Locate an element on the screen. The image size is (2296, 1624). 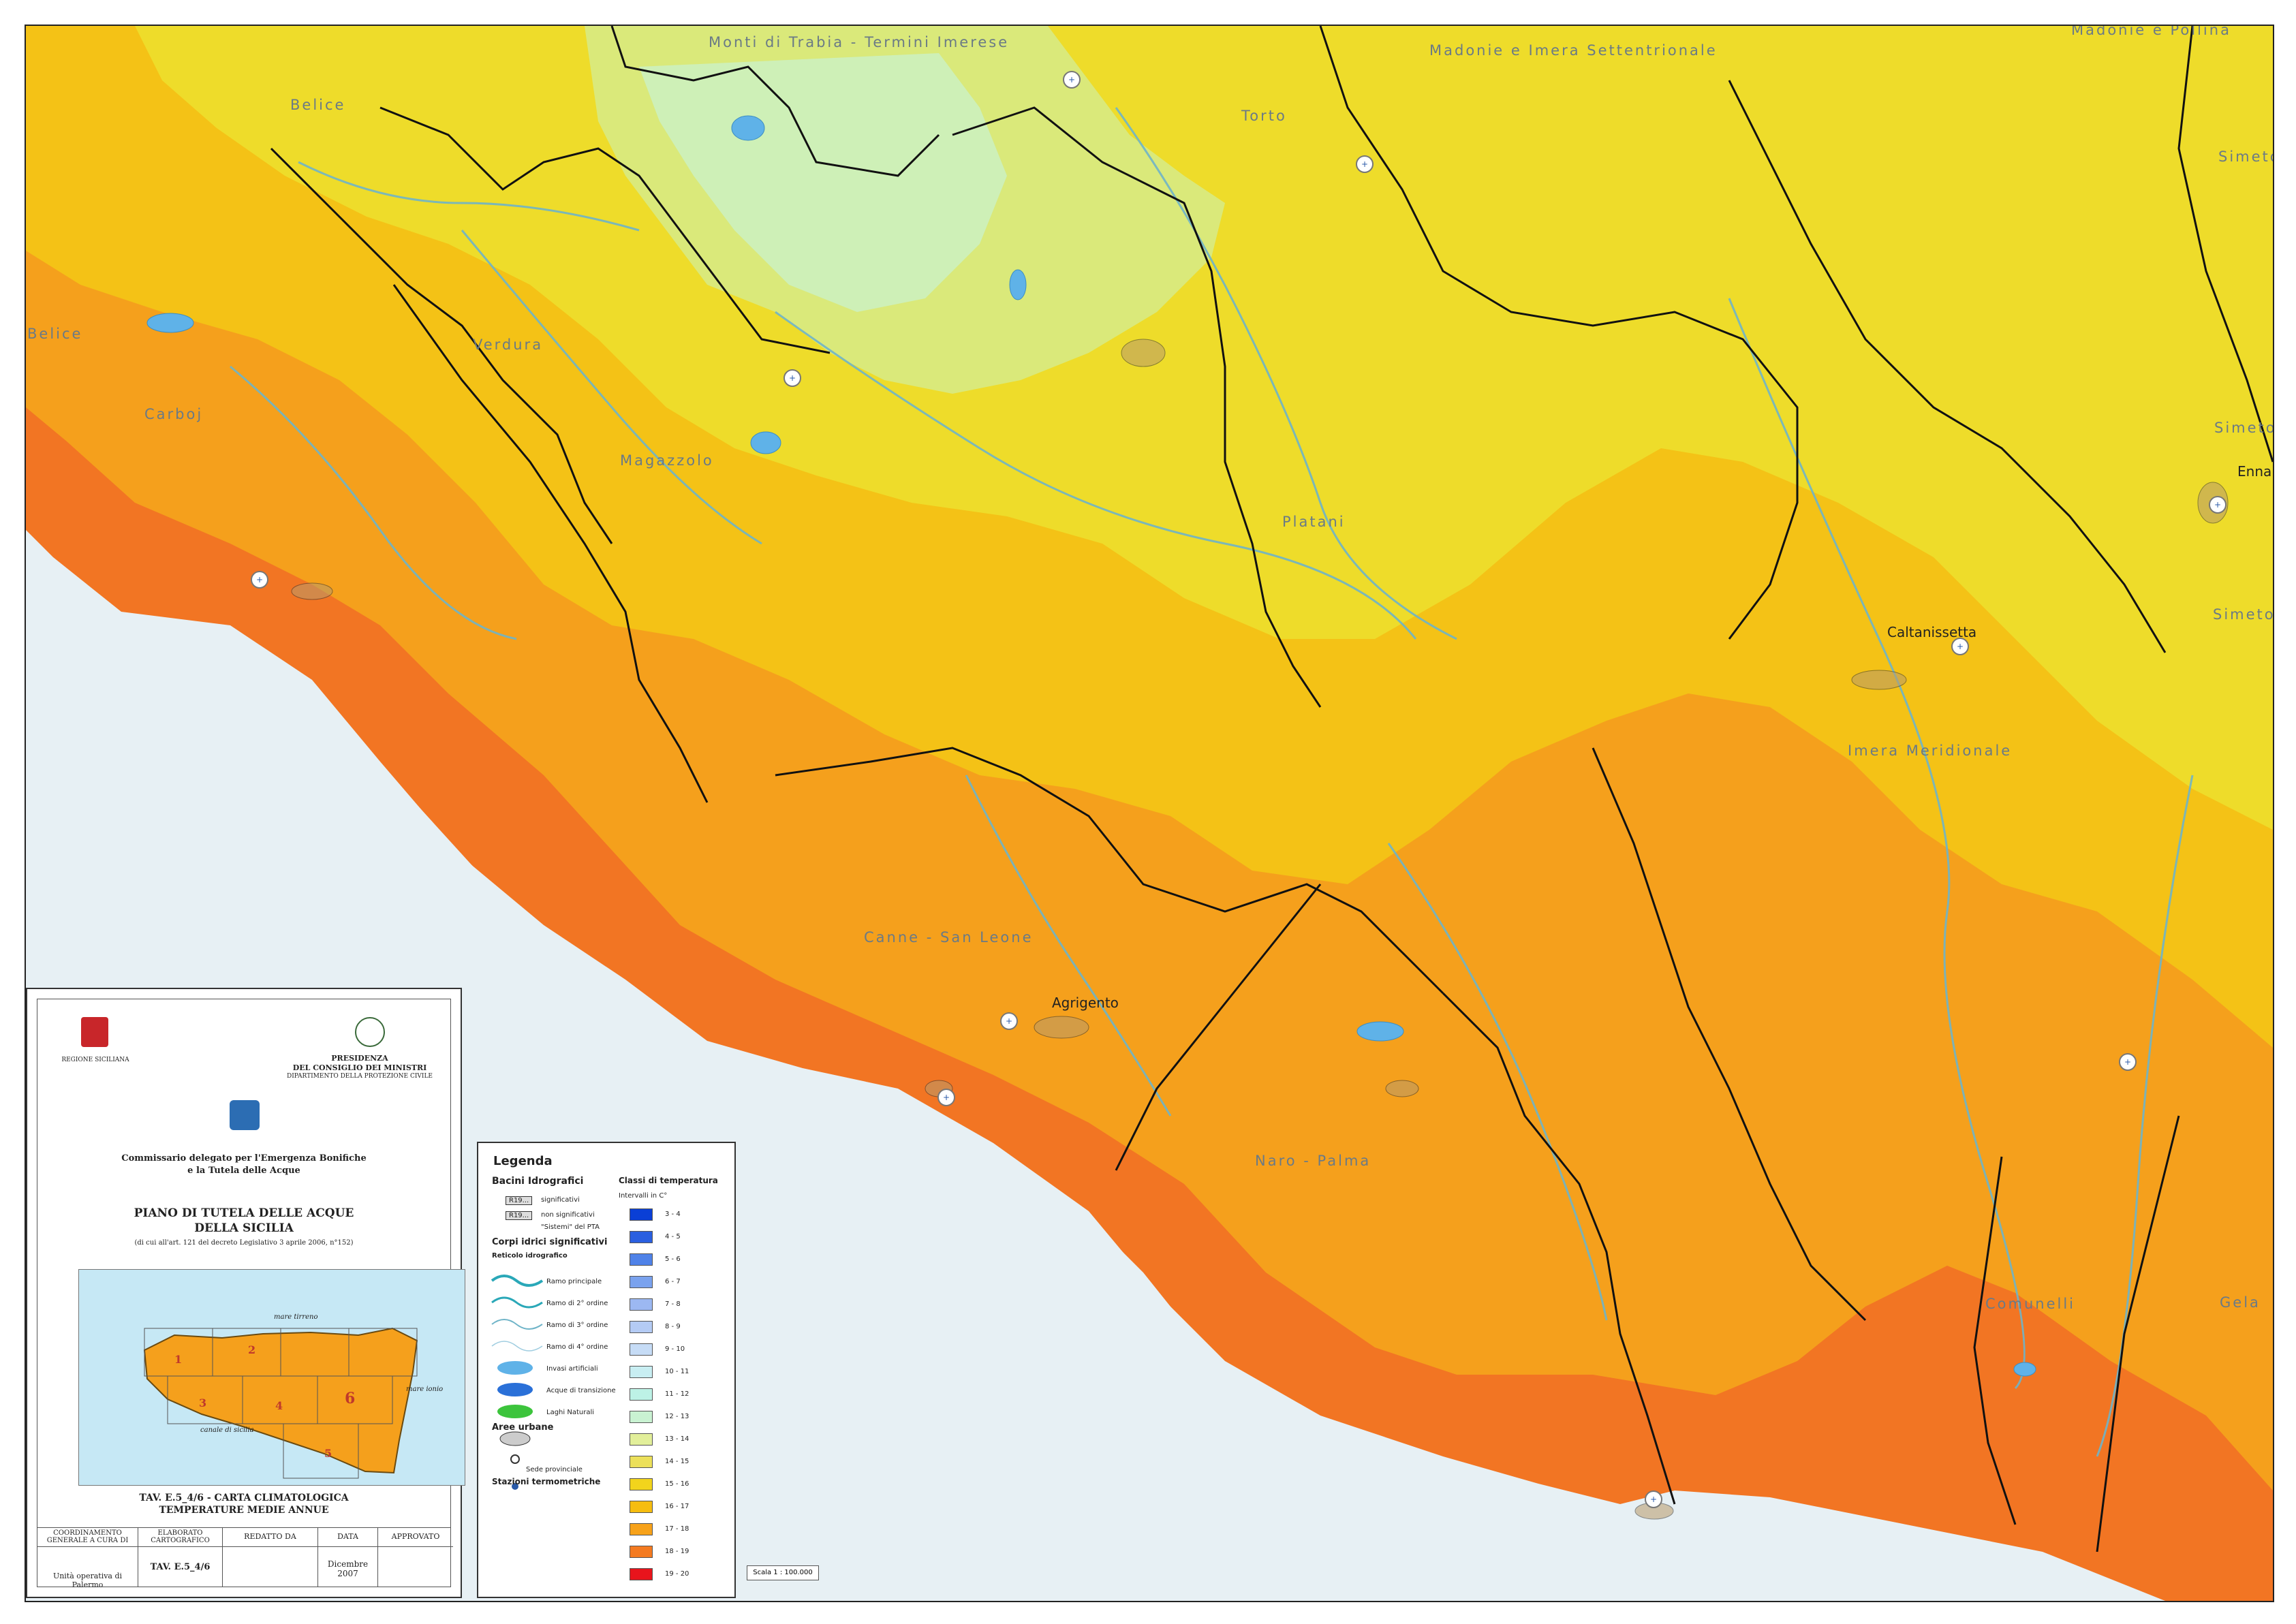
commissioner-line2: e la Tutela delle Acque is located at coordinates (244, 1171).